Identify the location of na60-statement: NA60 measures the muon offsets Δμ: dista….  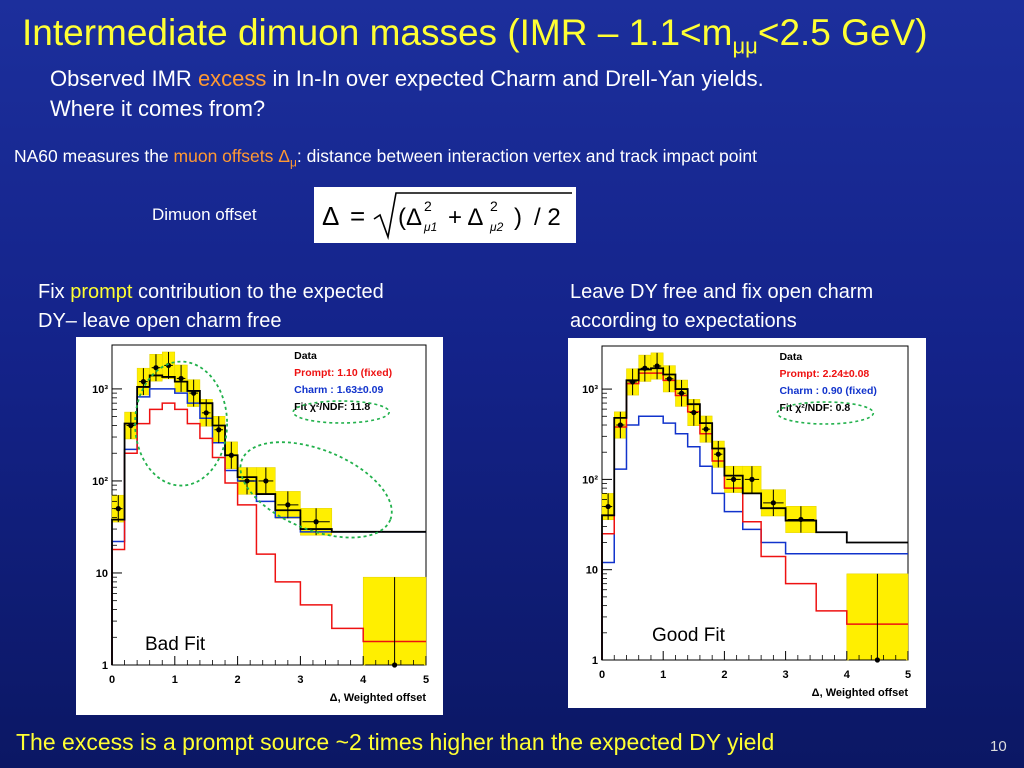
(386, 158).